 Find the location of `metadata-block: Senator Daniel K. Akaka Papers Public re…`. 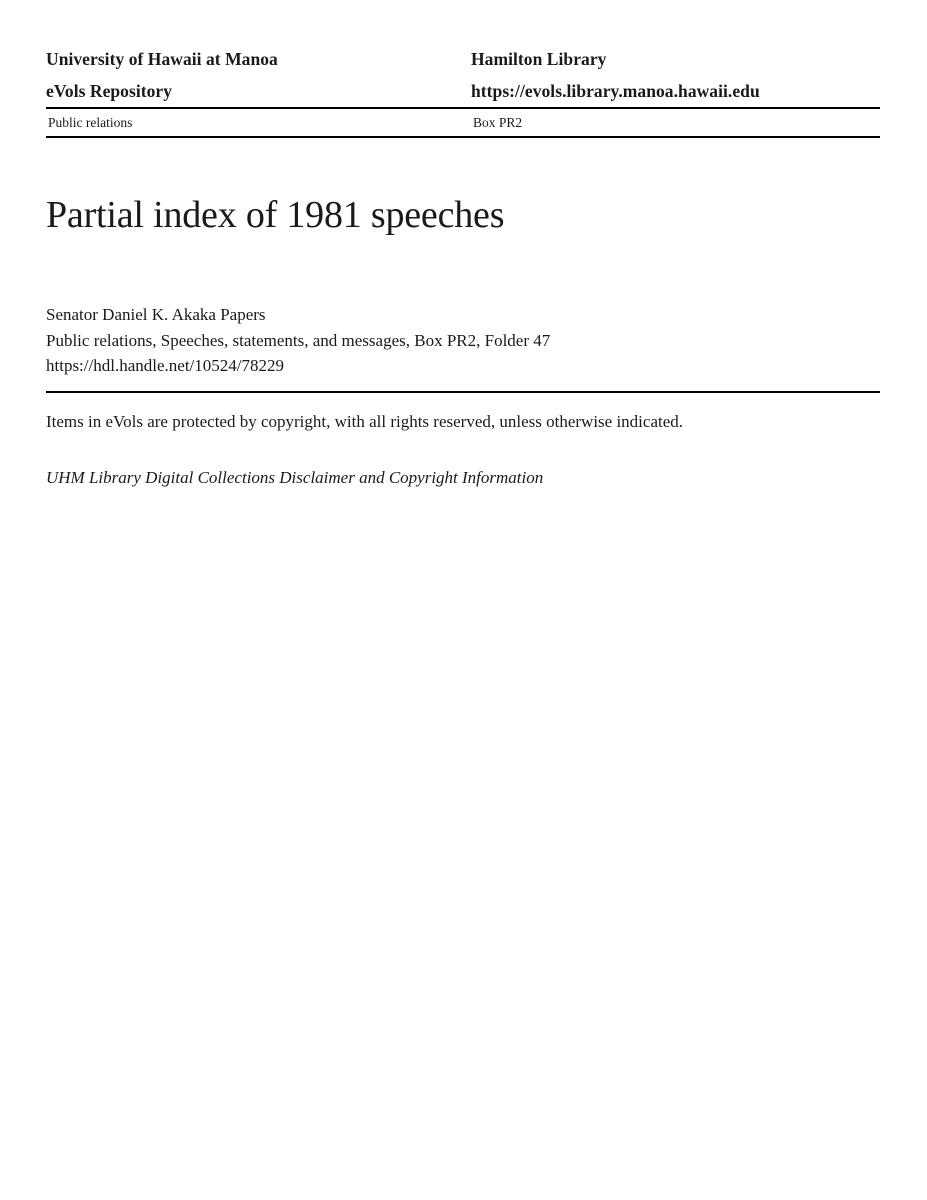

metadata-block: Senator Daniel K. Akaka Papers Public re… is located at coordinates (463, 340).